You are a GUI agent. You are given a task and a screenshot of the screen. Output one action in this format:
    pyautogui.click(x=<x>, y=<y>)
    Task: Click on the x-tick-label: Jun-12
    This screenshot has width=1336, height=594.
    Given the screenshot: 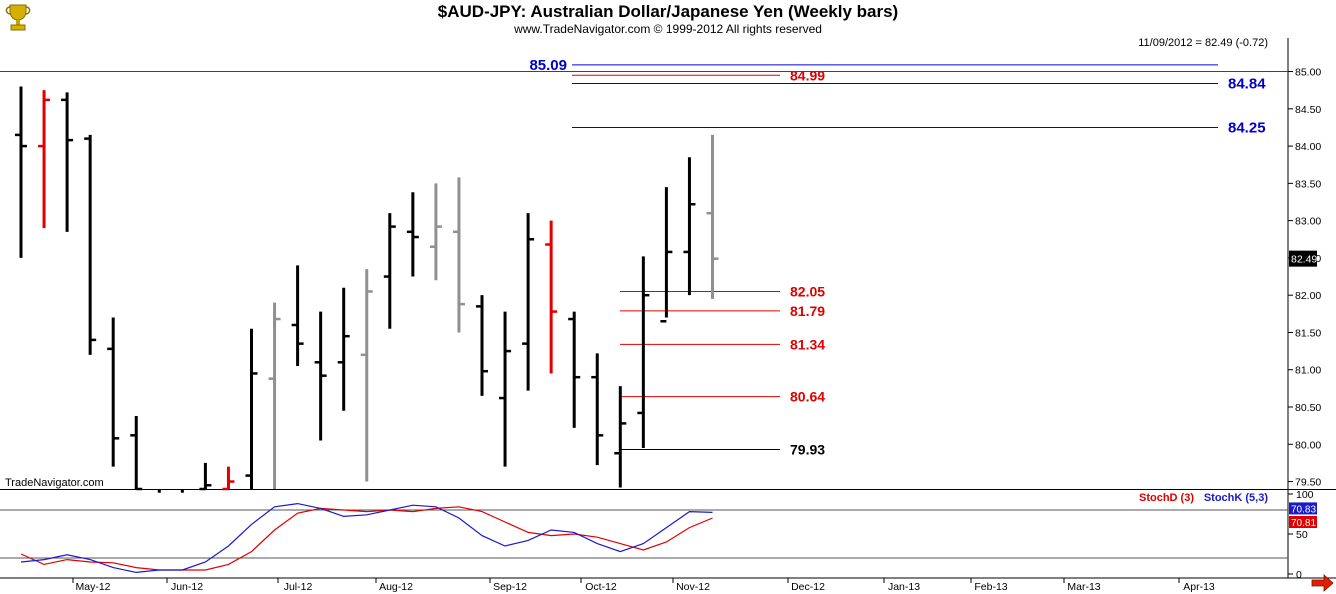 What is the action you would take?
    pyautogui.click(x=187, y=587)
    